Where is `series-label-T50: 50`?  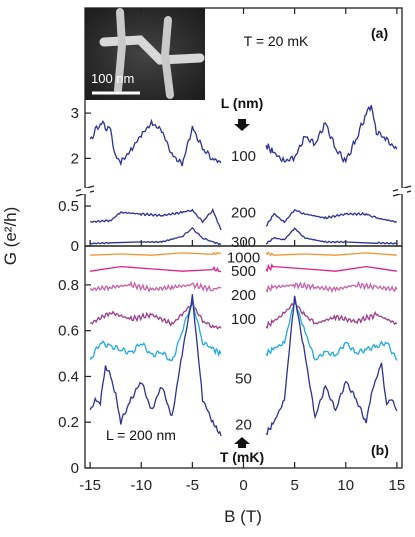 series-label-T50: 50 is located at coordinates (243, 379).